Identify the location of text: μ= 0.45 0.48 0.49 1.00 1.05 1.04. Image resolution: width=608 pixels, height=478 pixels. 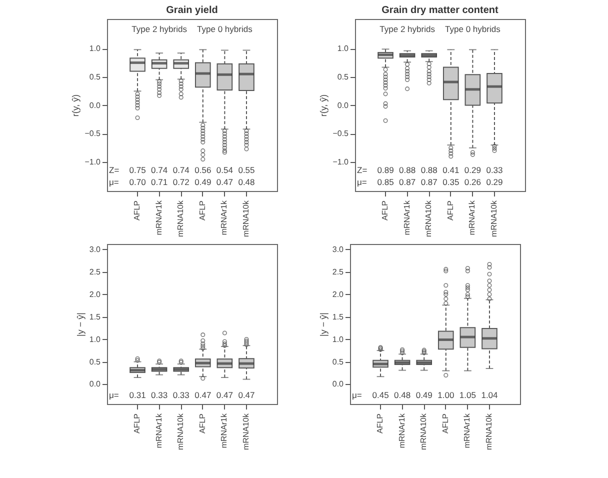
(425, 395).